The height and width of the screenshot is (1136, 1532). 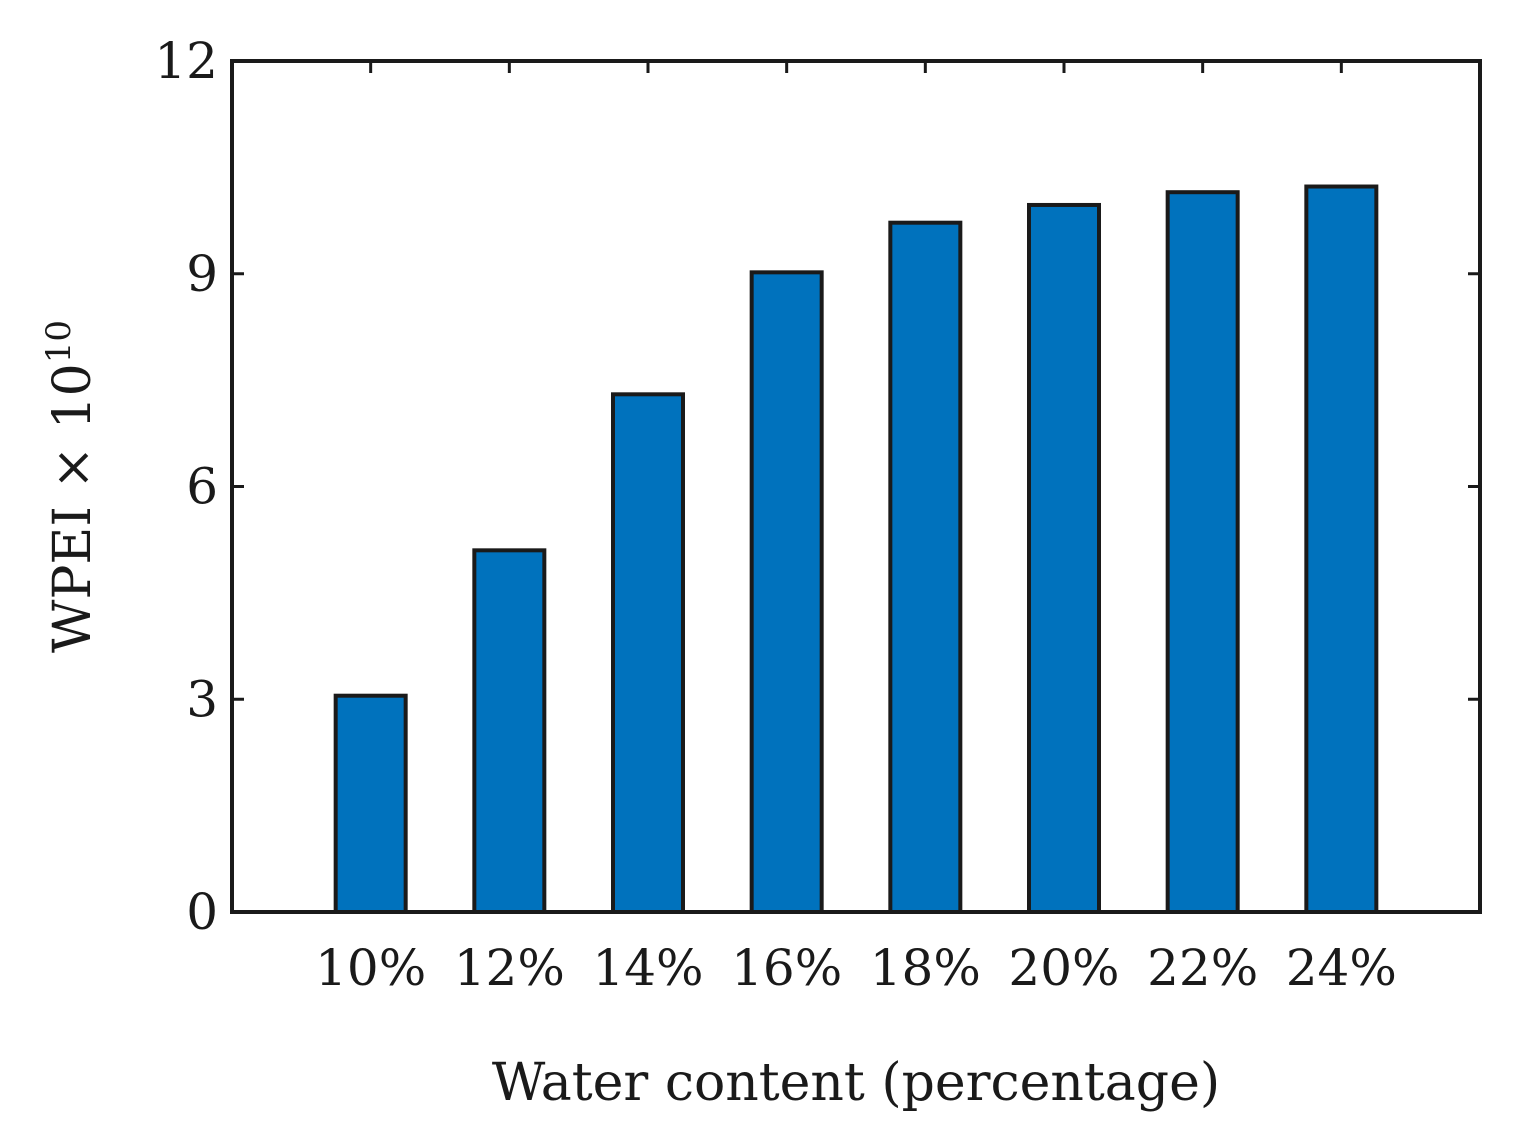 I want to click on y-tick-labels: 0 3 6 9 12, so click(x=186, y=486).